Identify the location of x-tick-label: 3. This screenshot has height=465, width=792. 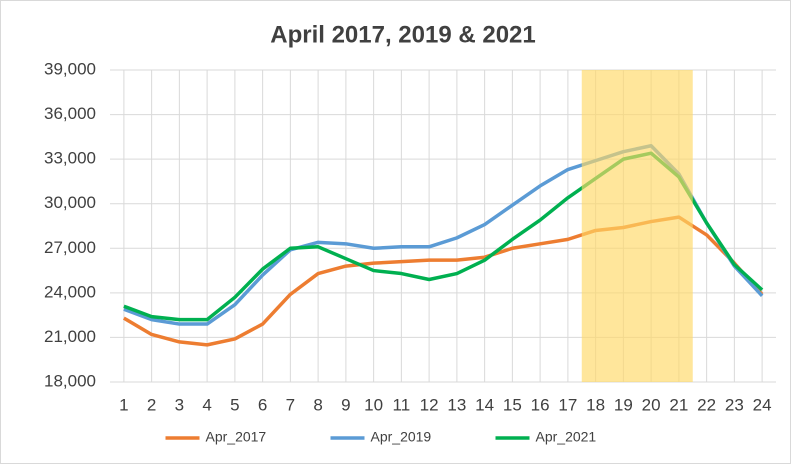
(179, 404).